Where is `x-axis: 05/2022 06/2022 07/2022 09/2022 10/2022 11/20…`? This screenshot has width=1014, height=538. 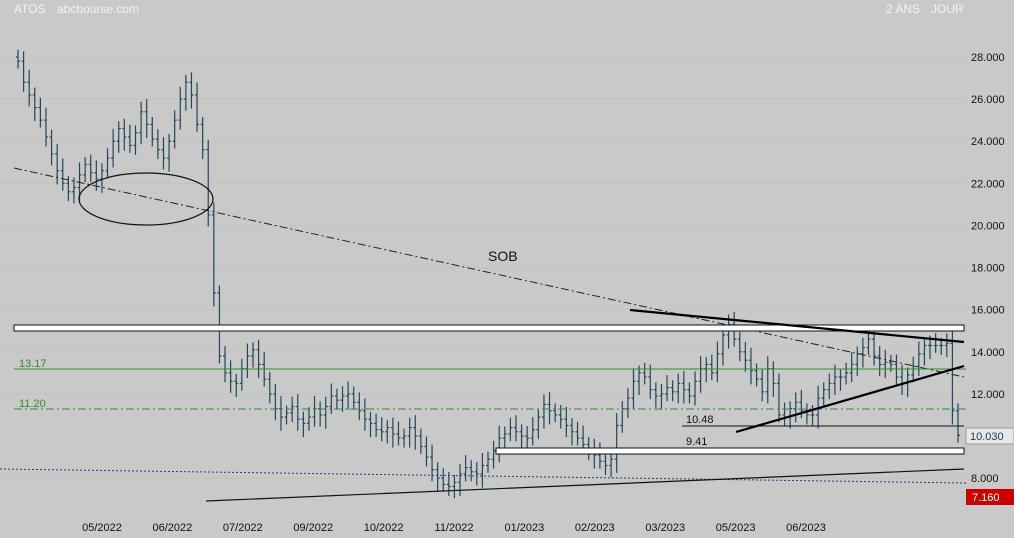 x-axis: 05/2022 06/2022 07/2022 09/2022 10/2022 11/20… is located at coordinates (454, 528).